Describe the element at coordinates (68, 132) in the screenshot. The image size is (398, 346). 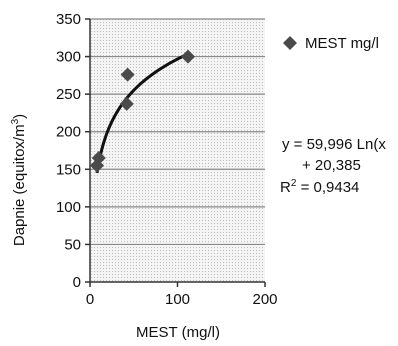
I see `y-tick-label-200: 200` at that location.